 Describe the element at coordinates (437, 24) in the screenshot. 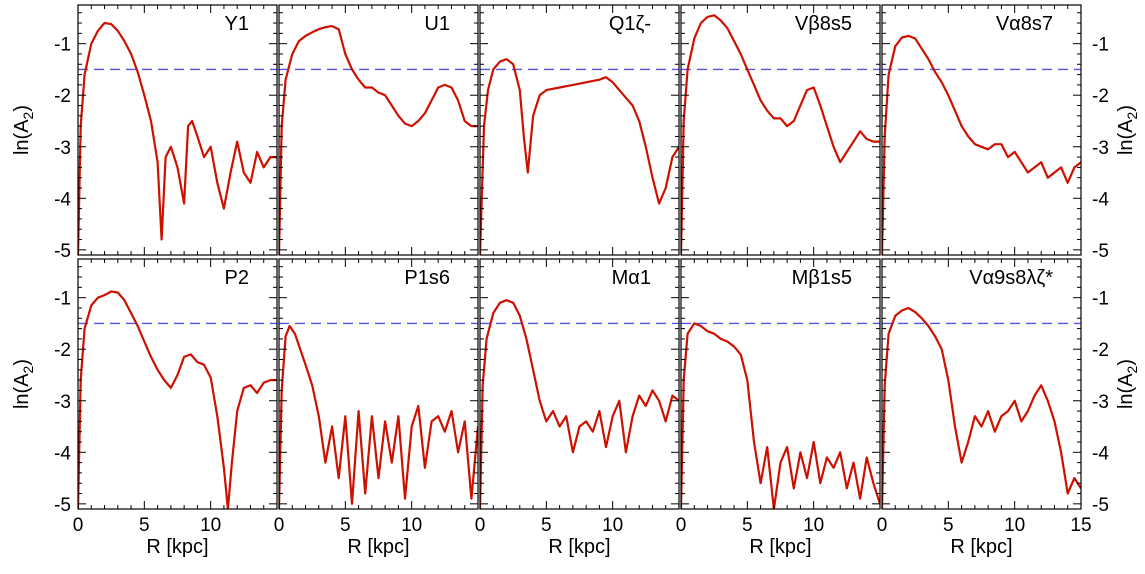

I see `panel-title: U1` at that location.